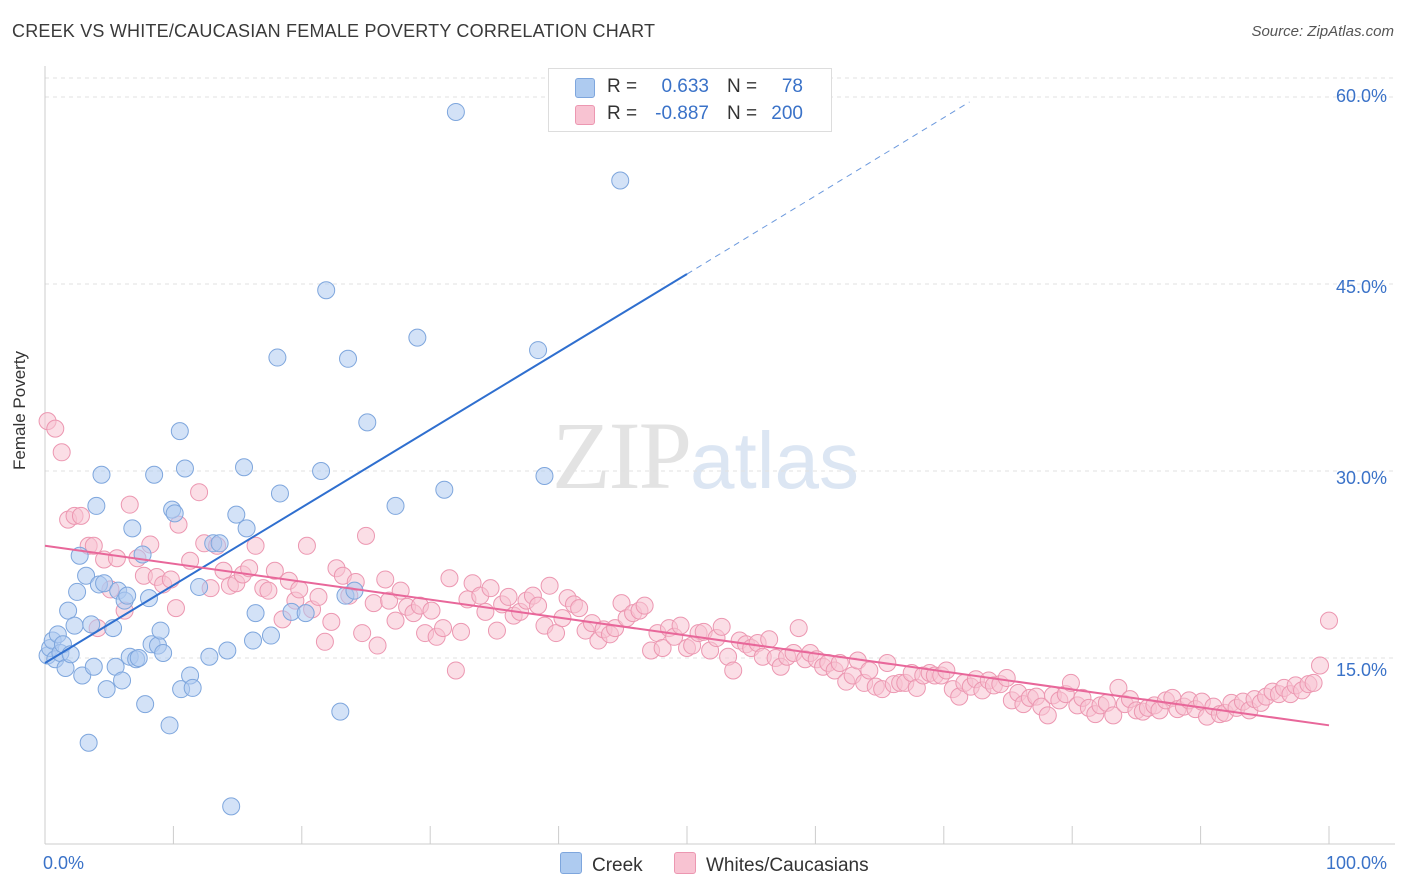  Describe the element at coordinates (585, 115) in the screenshot. I see `legend-swatch-whites` at that location.